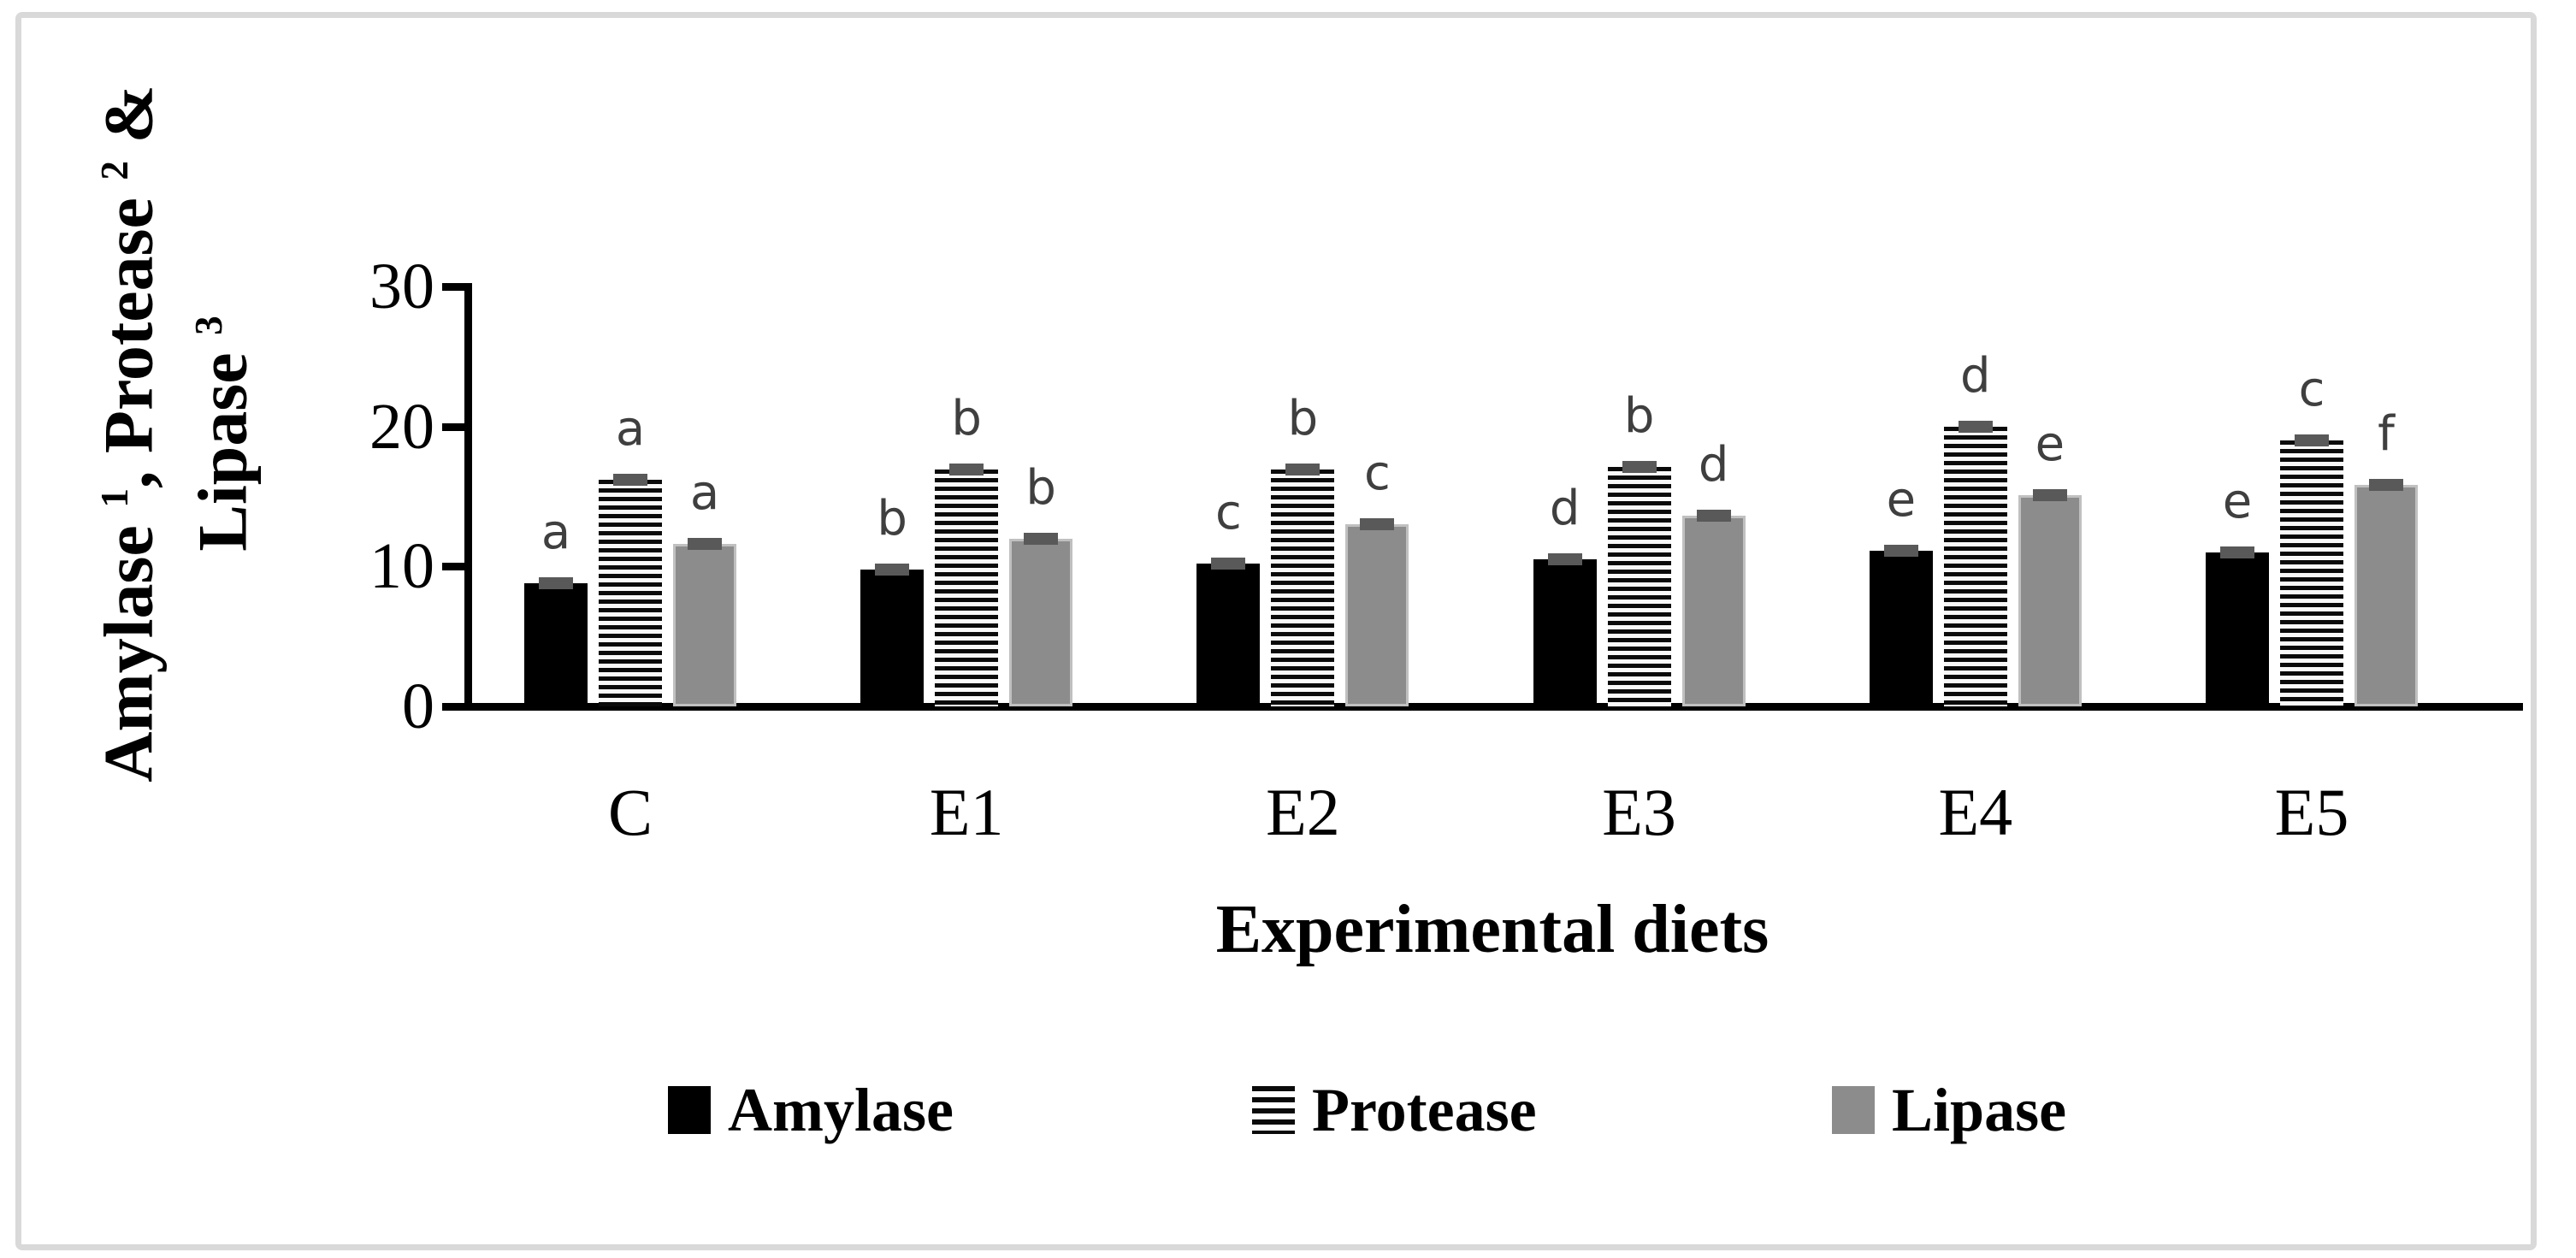 The width and height of the screenshot is (2576, 1258). Describe the element at coordinates (1975, 812) in the screenshot. I see `category-label-E4: E4` at that location.